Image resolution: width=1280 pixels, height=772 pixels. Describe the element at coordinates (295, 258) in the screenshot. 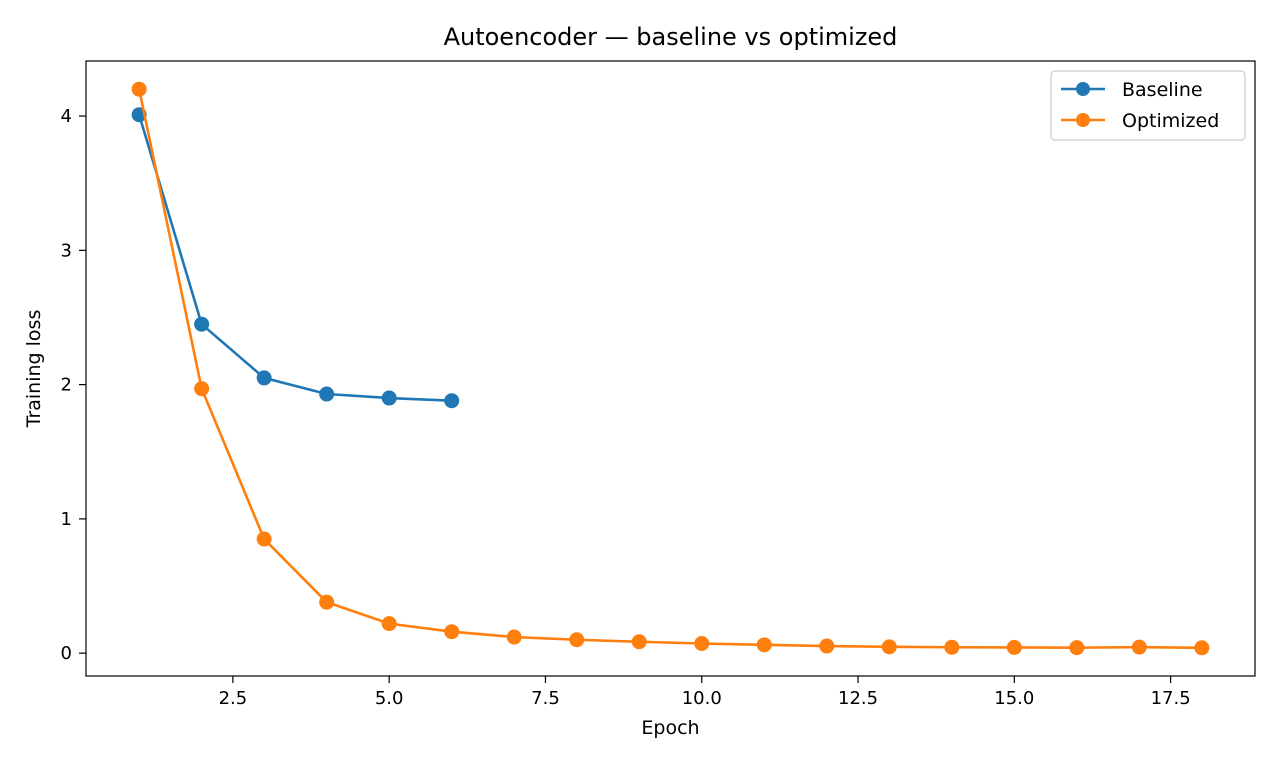

I see `baseline-series-line` at that location.